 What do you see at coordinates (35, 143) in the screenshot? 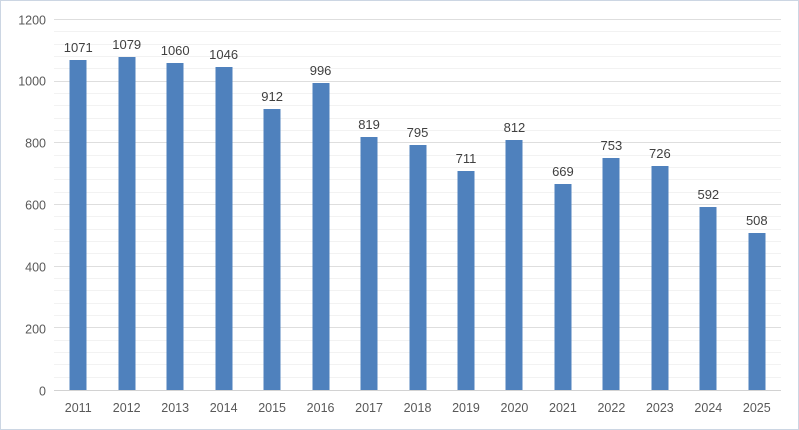
I see `y-tick-label: 800` at bounding box center [35, 143].